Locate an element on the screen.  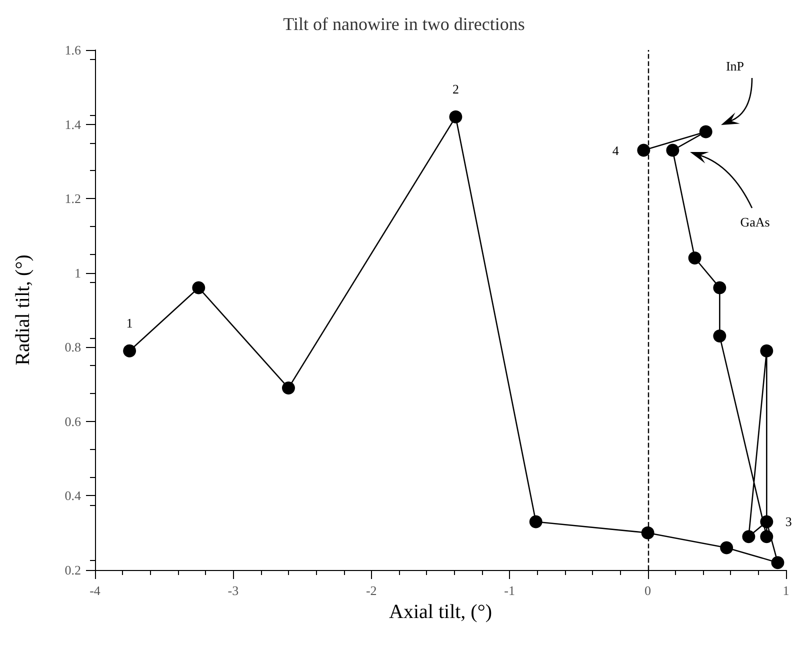
y-tick-label: 0.4 is located at coordinates (73, 496).